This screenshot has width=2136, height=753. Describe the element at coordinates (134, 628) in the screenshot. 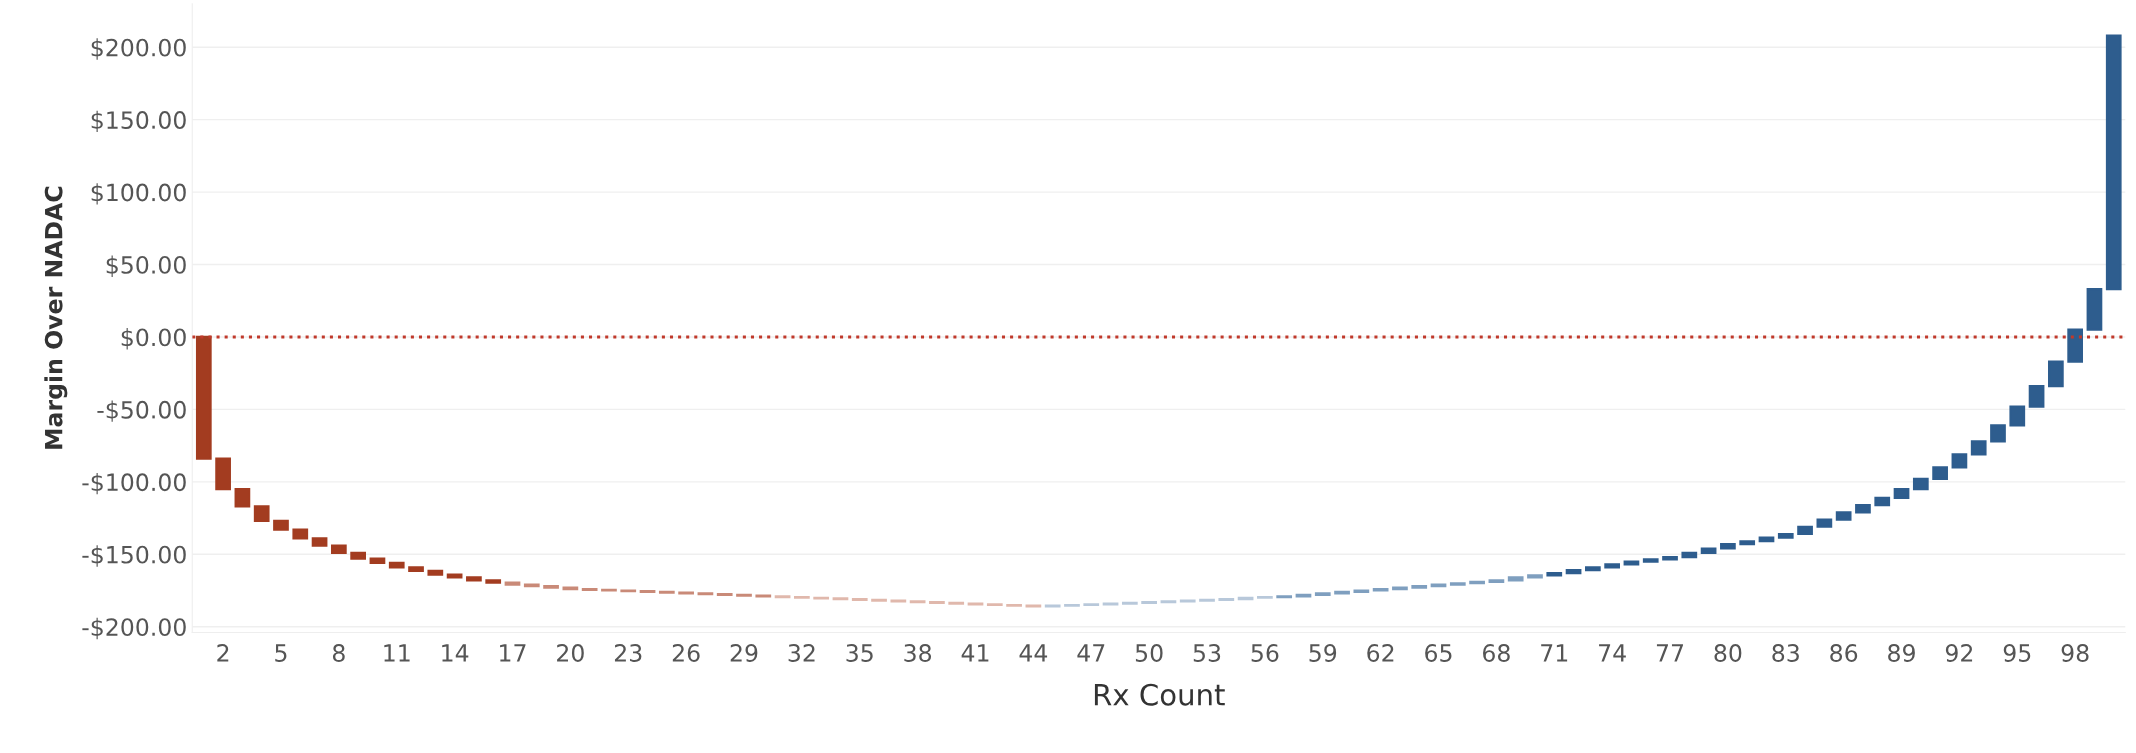

I see `y-tick-label: -$200.00` at that location.